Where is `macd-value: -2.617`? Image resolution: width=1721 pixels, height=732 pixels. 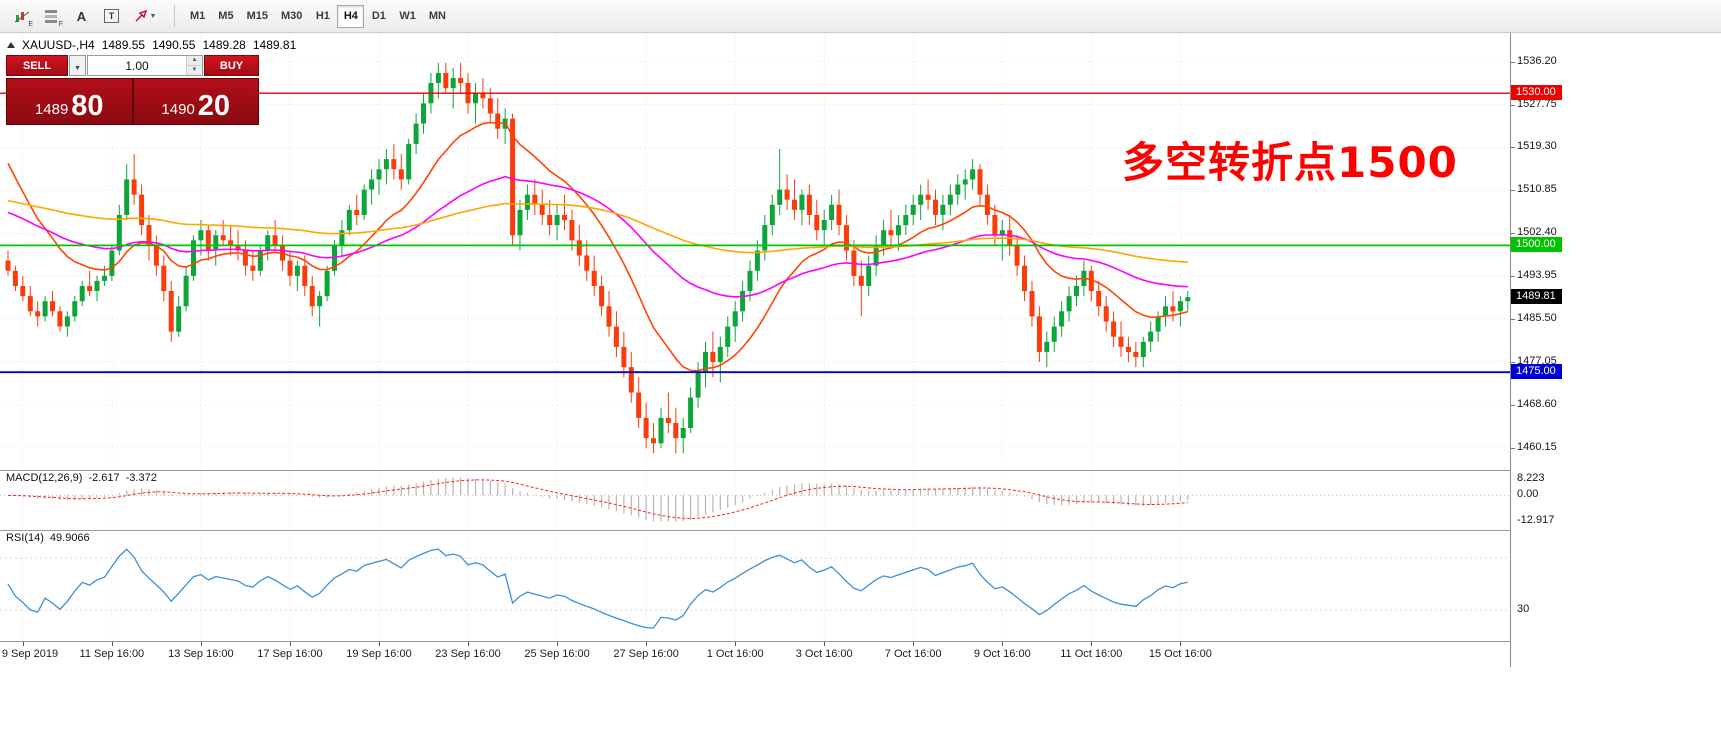 macd-value: -2.617 is located at coordinates (104, 478).